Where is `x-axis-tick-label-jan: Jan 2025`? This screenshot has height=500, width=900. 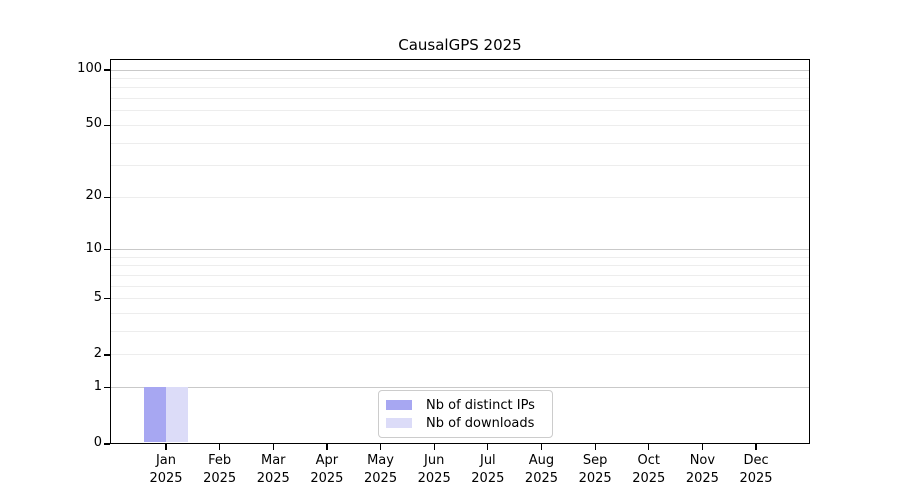 x-axis-tick-label-jan: Jan 2025 is located at coordinates (166, 469).